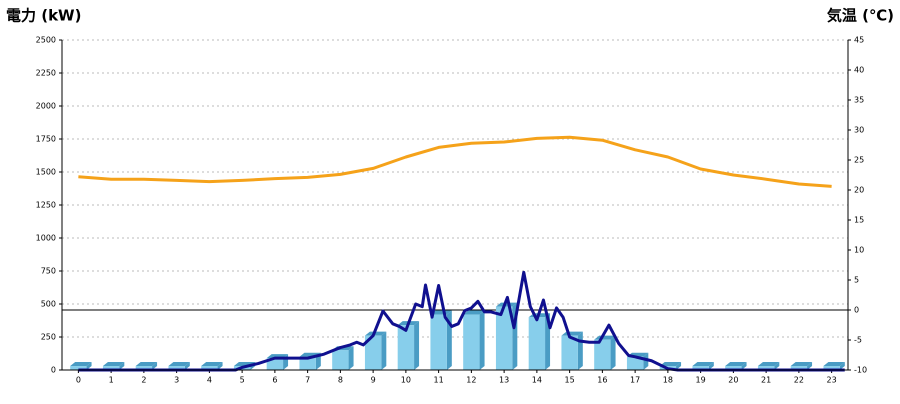  What do you see at coordinates (46, 106) in the screenshot?
I see `y-tick-label: 2000` at bounding box center [46, 106].